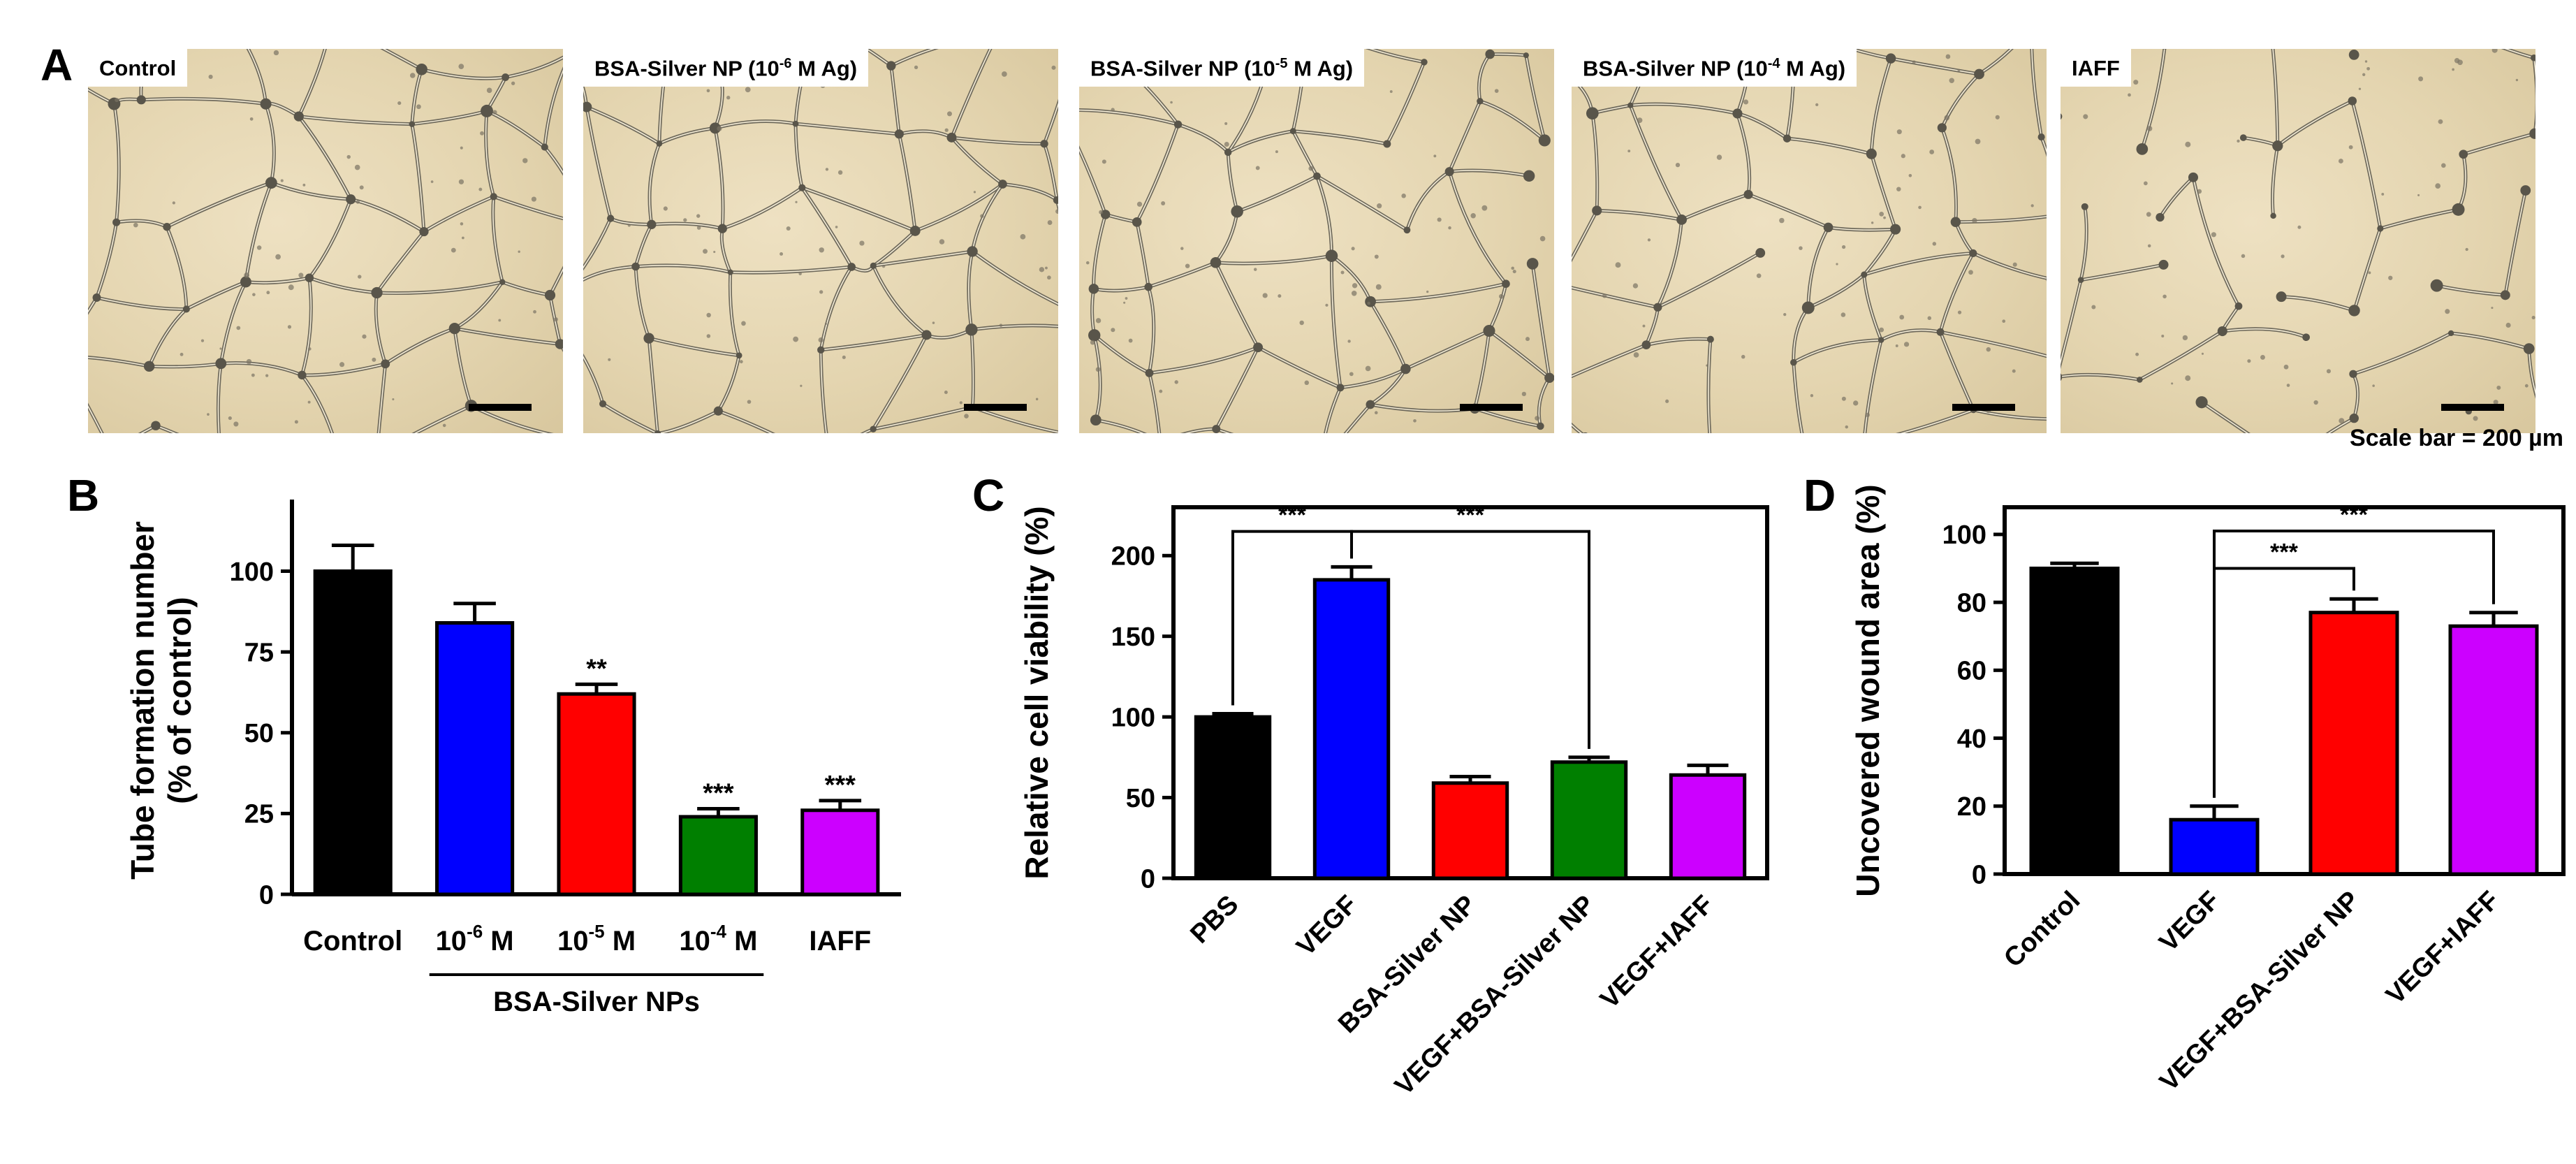 Image resolution: width=2576 pixels, height=1164 pixels. Describe the element at coordinates (1470, 639) in the screenshot. I see `significance-bracket` at that location.